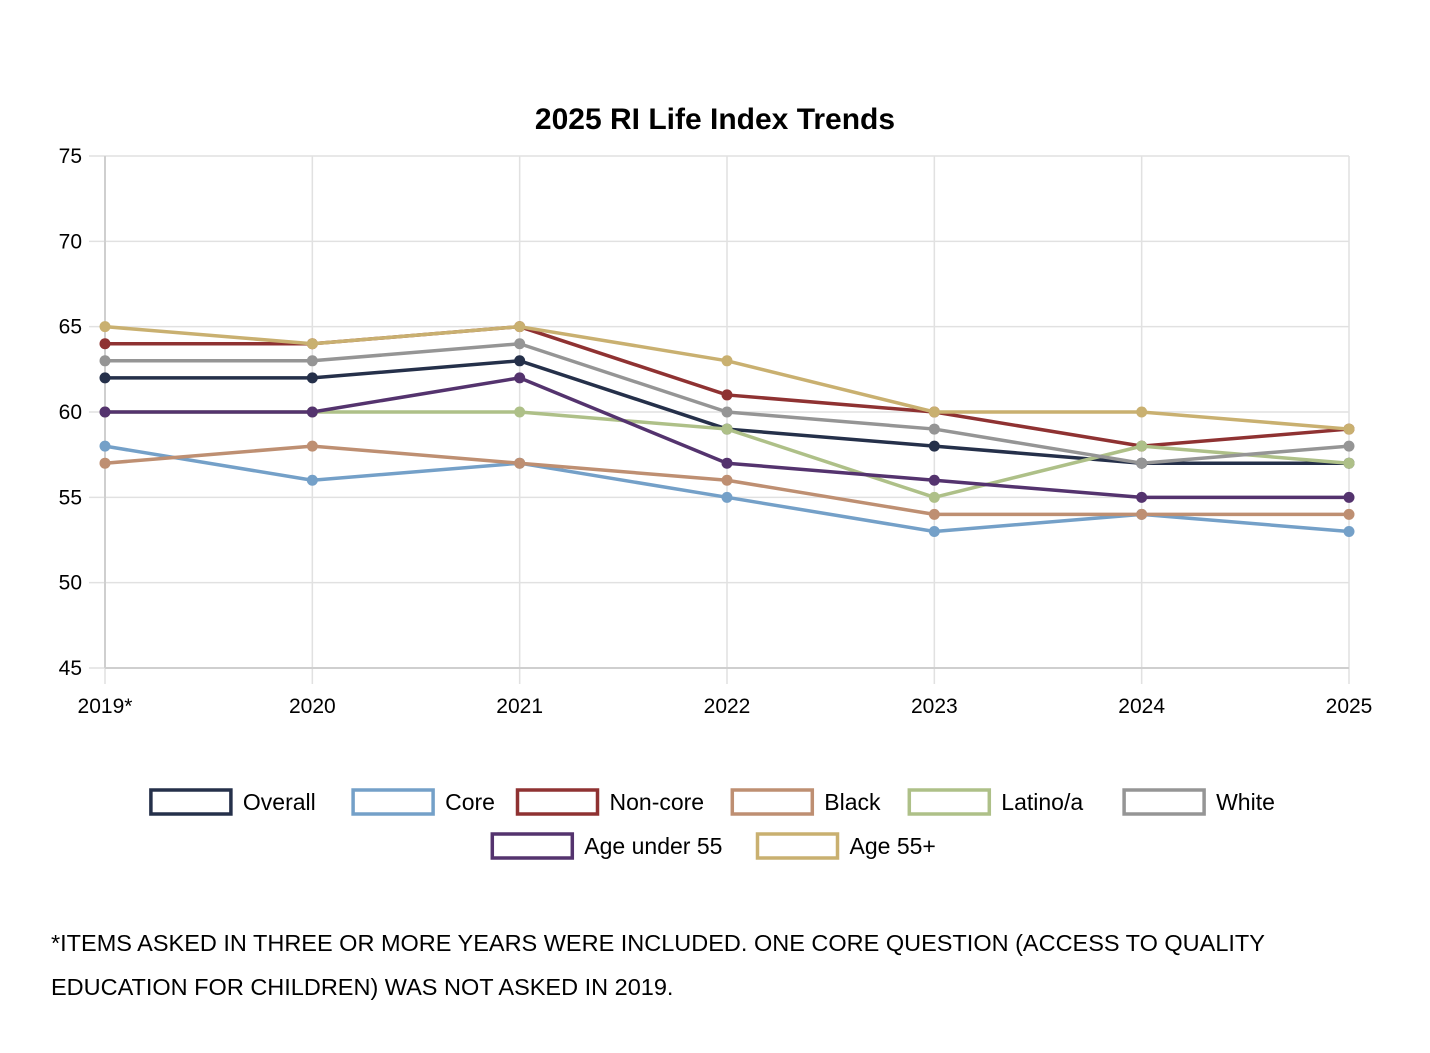  Describe the element at coordinates (1141, 706) in the screenshot. I see `x-tick-label: 2024` at that location.